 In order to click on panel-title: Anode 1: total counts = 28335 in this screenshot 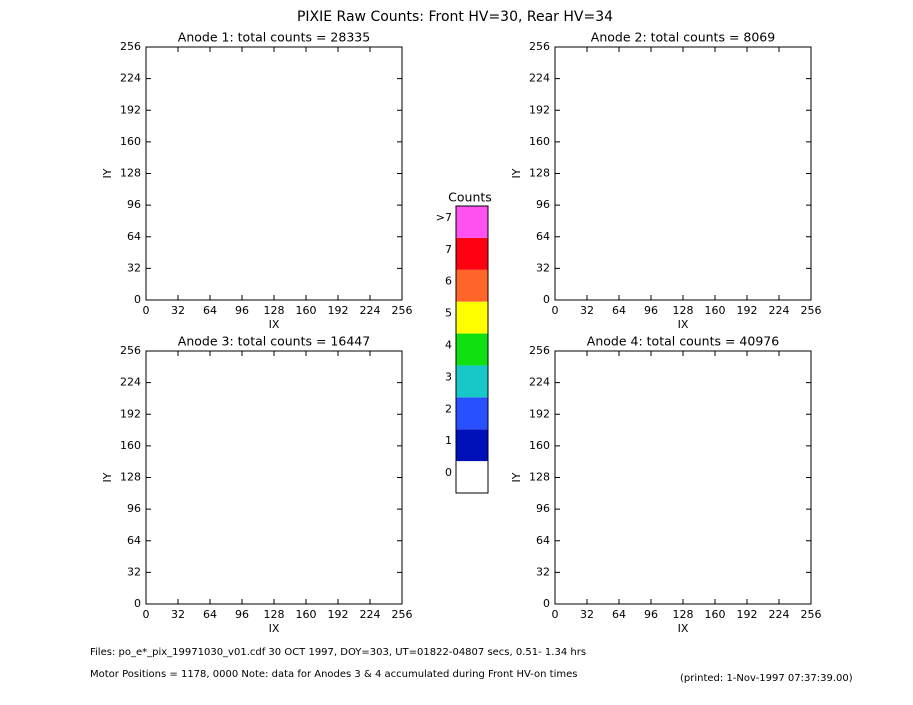, I will do `click(274, 37)`.